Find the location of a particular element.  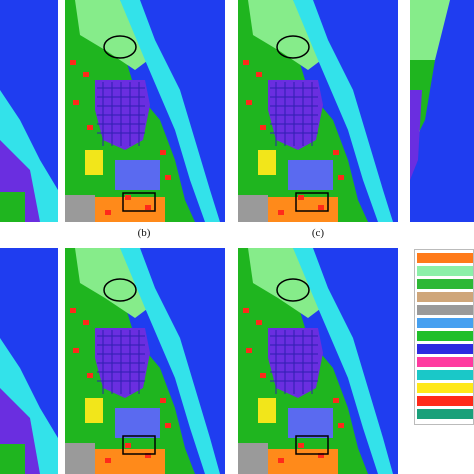

class-legend is located at coordinates (444, 337).